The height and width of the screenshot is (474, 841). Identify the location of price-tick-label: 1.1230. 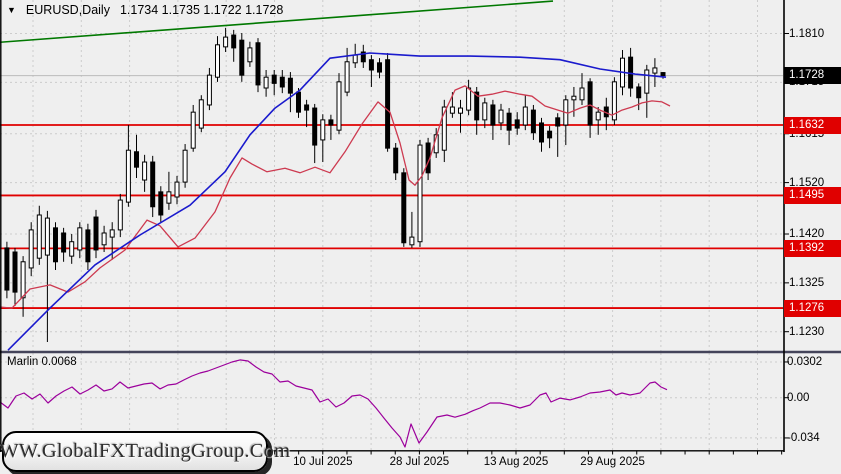
(807, 331).